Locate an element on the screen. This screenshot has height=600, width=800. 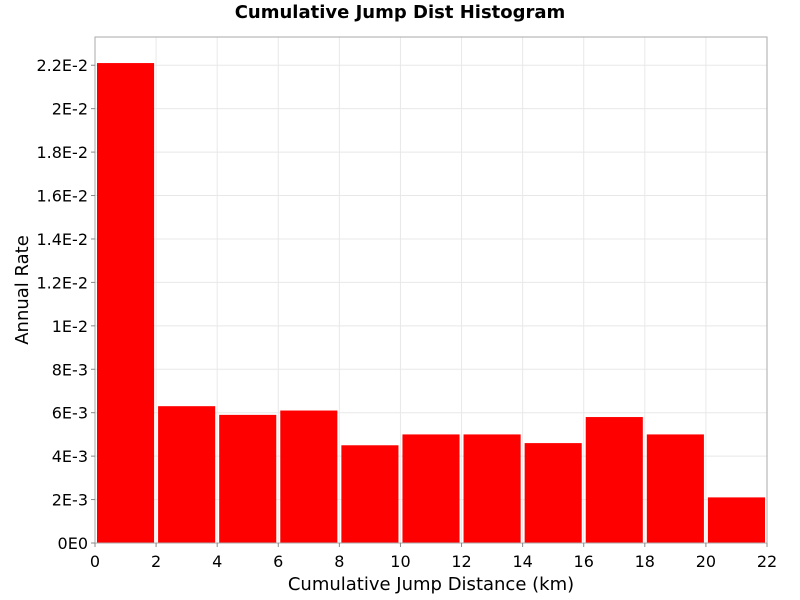
y-tick-label: 1.4E-2 is located at coordinates (62, 239).